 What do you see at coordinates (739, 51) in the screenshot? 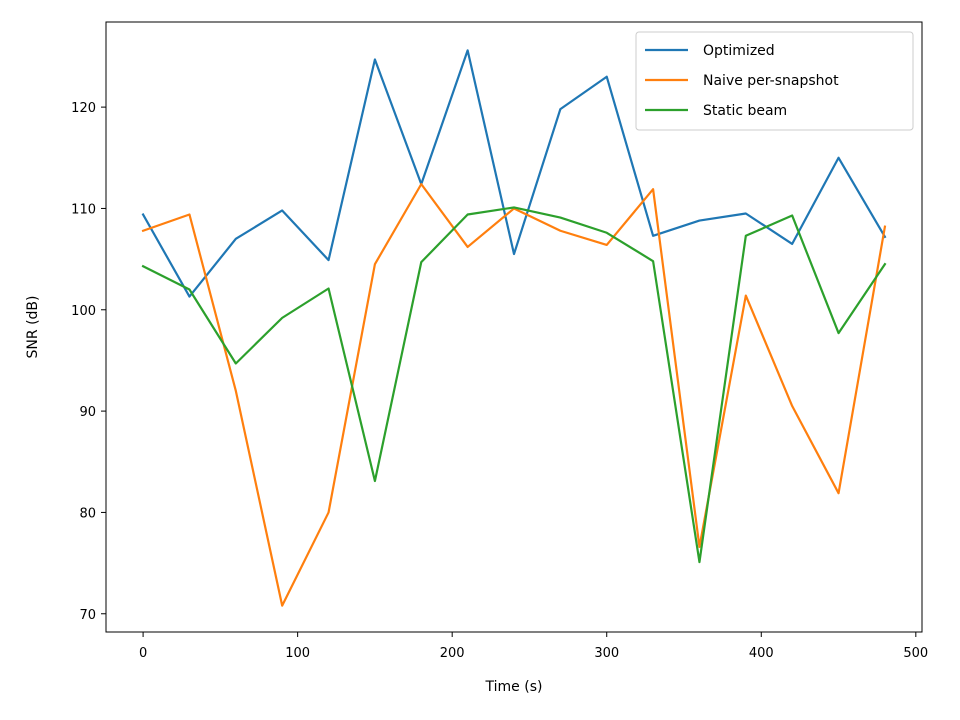
I see `legend-label-0: Optimized` at bounding box center [739, 51].